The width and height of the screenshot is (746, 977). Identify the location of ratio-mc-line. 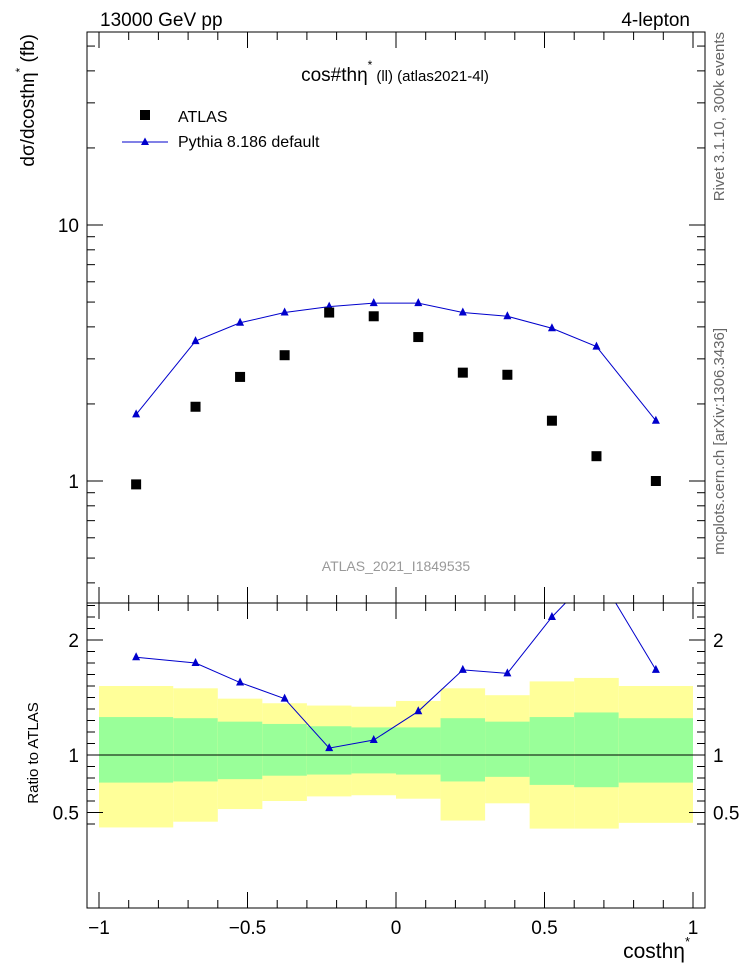
(396, 659).